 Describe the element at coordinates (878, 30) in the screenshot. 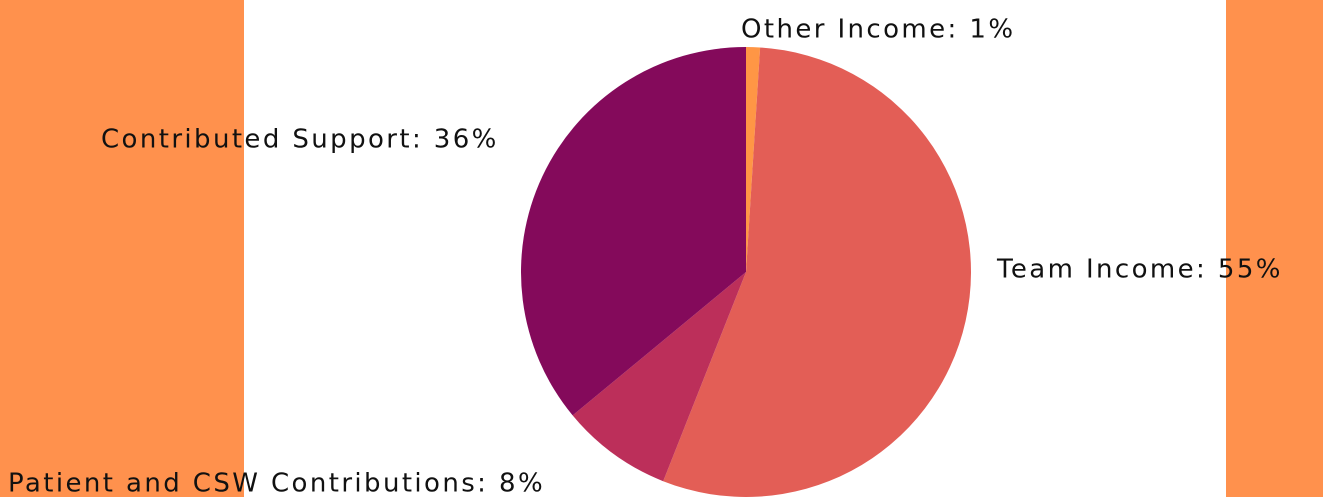

I see `slice-label: Other Income: 1%` at that location.